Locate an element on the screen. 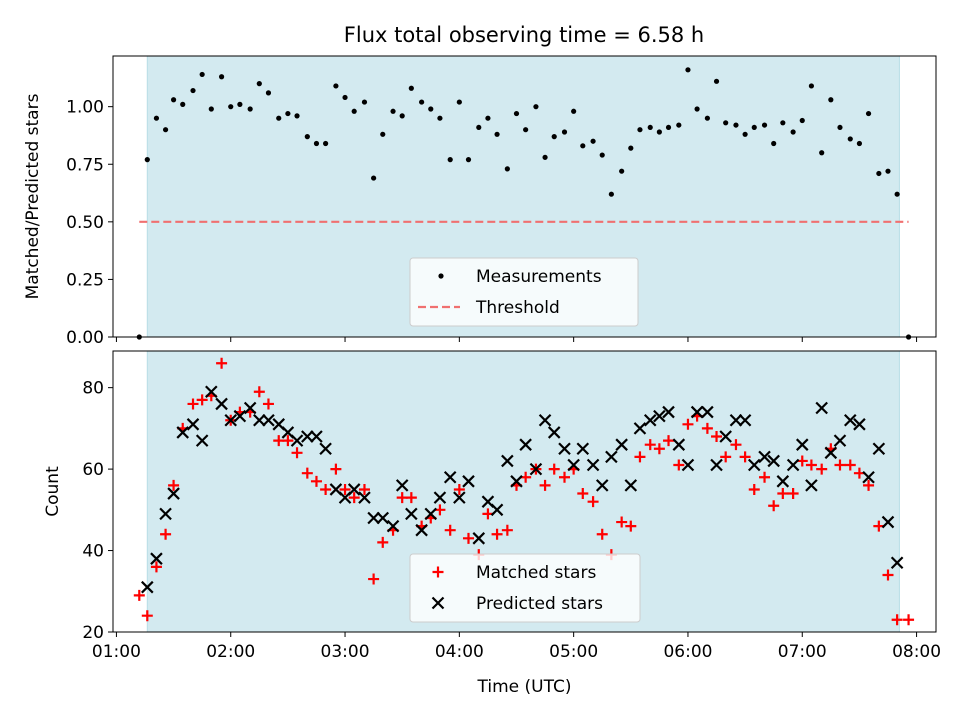 This screenshot has height=720, width=960. chart-title: Flux total observing time = 6.58 h is located at coordinates (524, 35).